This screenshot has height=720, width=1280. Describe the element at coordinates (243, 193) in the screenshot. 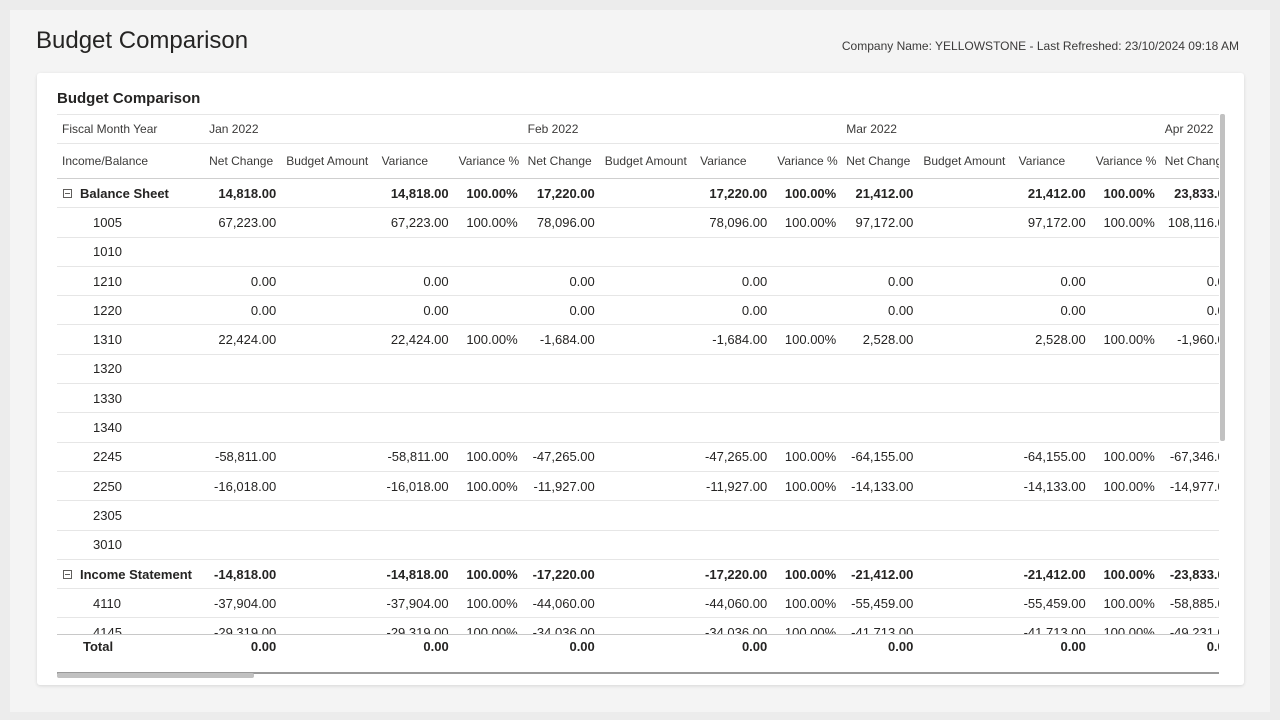

I see `value-cell: 14,818.00` at that location.